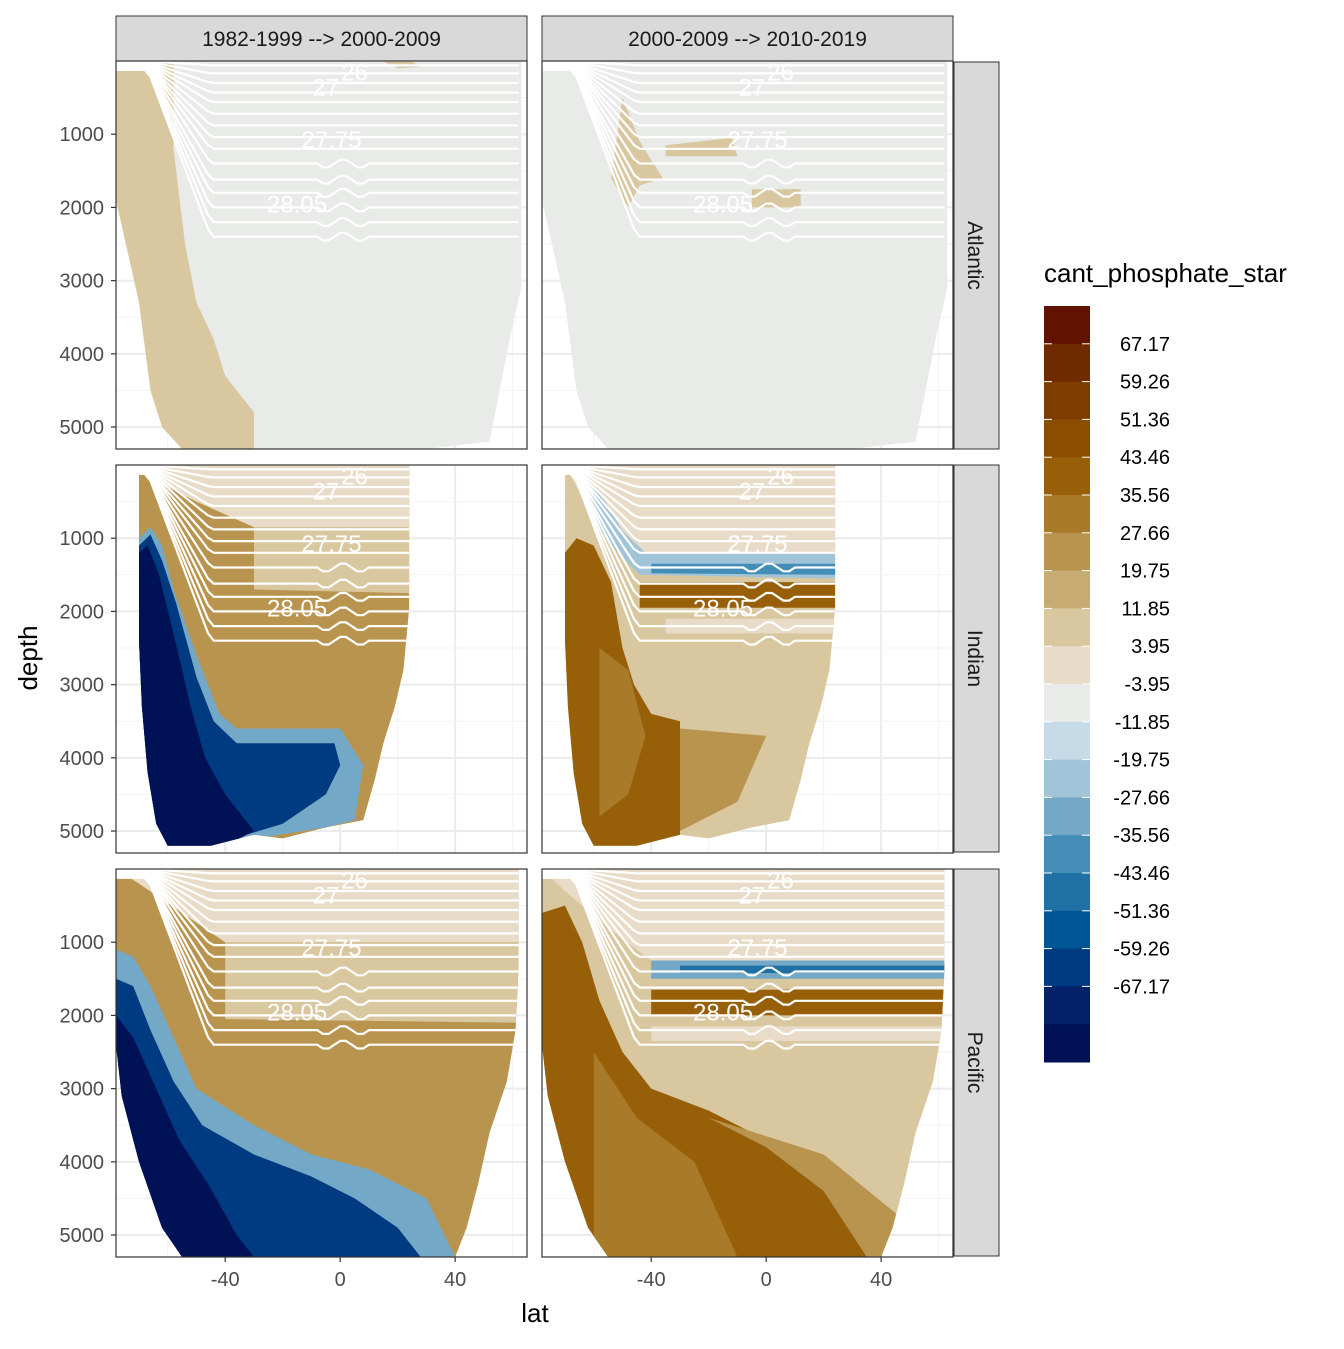 This screenshot has width=1344, height=1349. I want to click on facet-strip-row-indian, so click(976, 658).